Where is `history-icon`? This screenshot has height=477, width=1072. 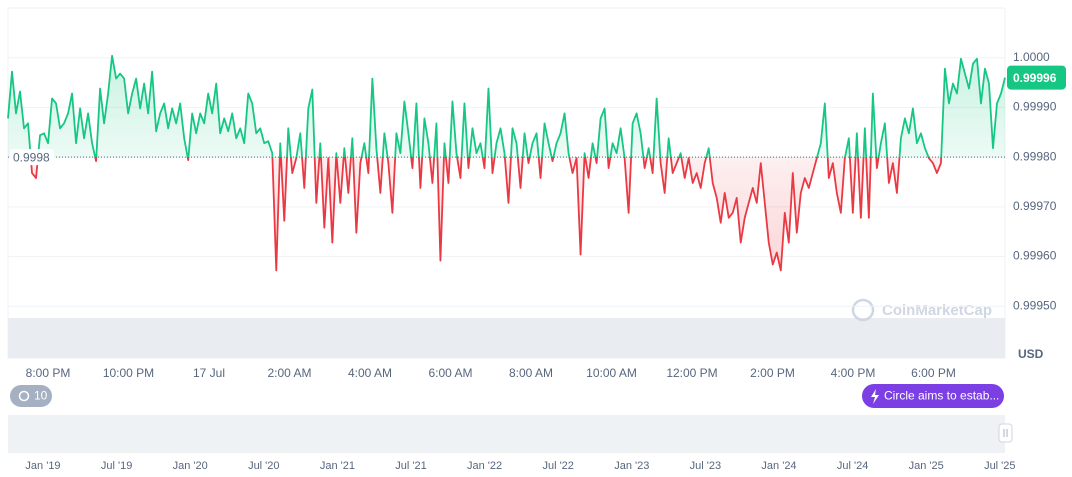 history-icon is located at coordinates (24, 396).